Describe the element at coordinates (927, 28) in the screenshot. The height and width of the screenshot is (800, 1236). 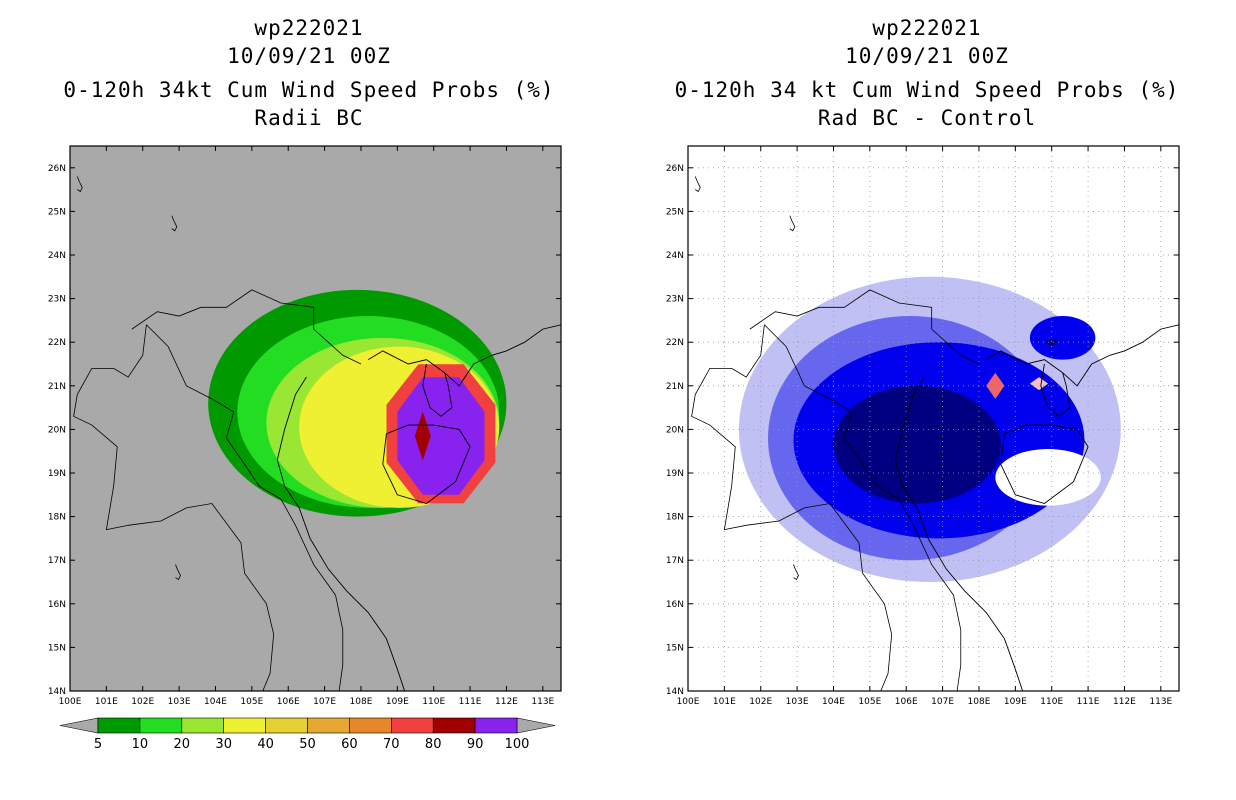
I see `right-storm-id: wp222021` at that location.